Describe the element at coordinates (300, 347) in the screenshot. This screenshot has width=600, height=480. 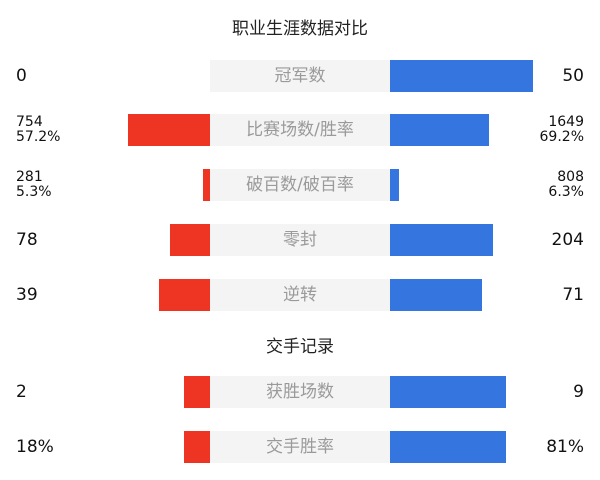
I see `section-title: 交手记录` at that location.